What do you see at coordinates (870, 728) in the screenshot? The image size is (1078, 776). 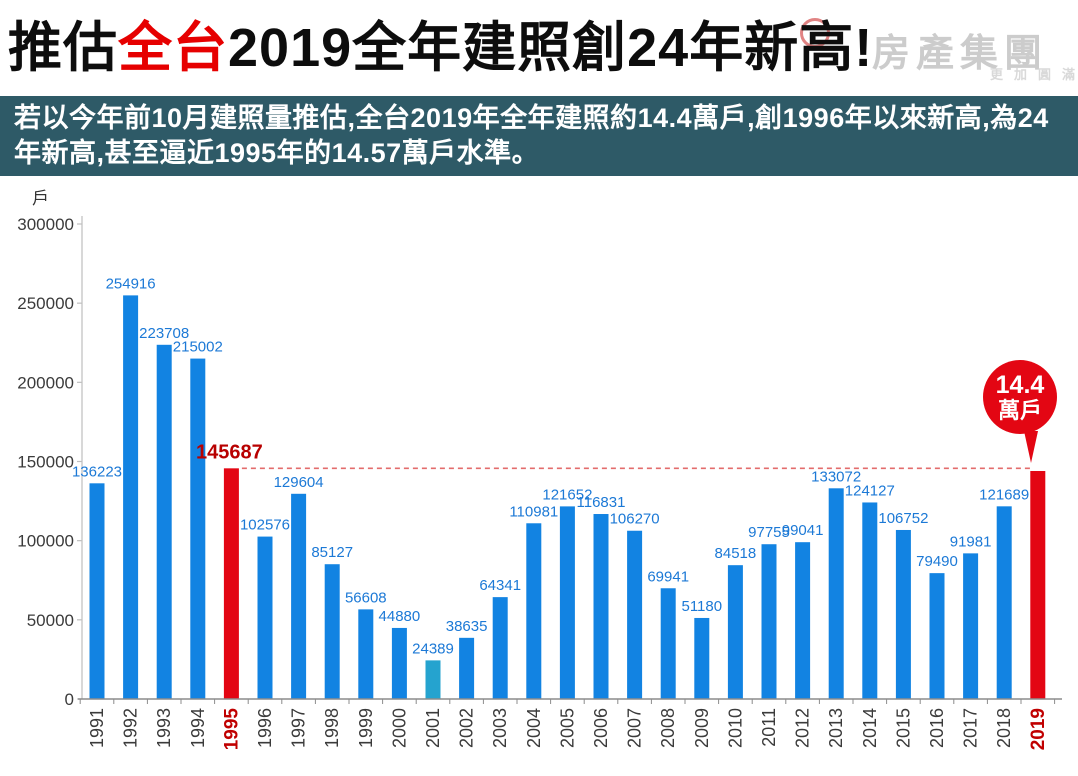 I see `x-axis-label-2014: 2014` at bounding box center [870, 728].